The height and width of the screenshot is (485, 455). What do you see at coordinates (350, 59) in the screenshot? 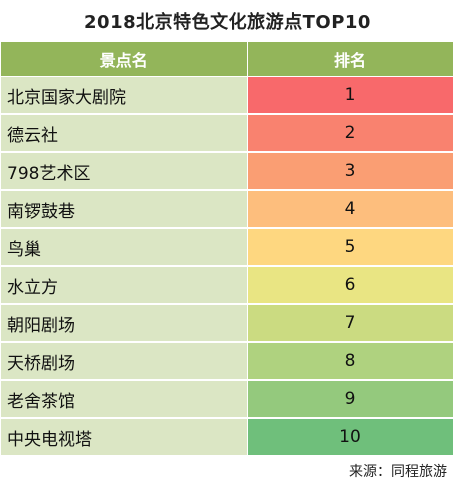
I see `column-header-rank: 排名` at bounding box center [350, 59].